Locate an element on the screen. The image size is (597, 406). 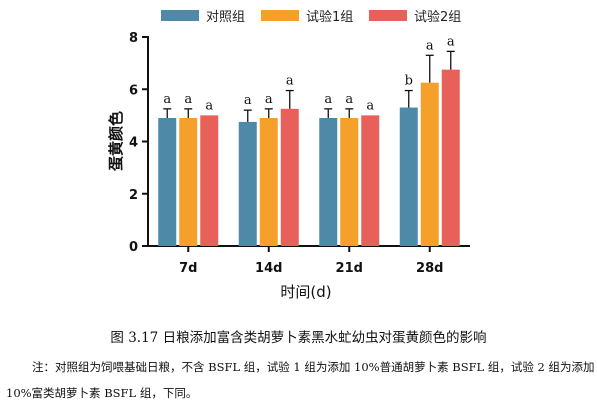
sig-label-28d-s3: a is located at coordinates (451, 41).